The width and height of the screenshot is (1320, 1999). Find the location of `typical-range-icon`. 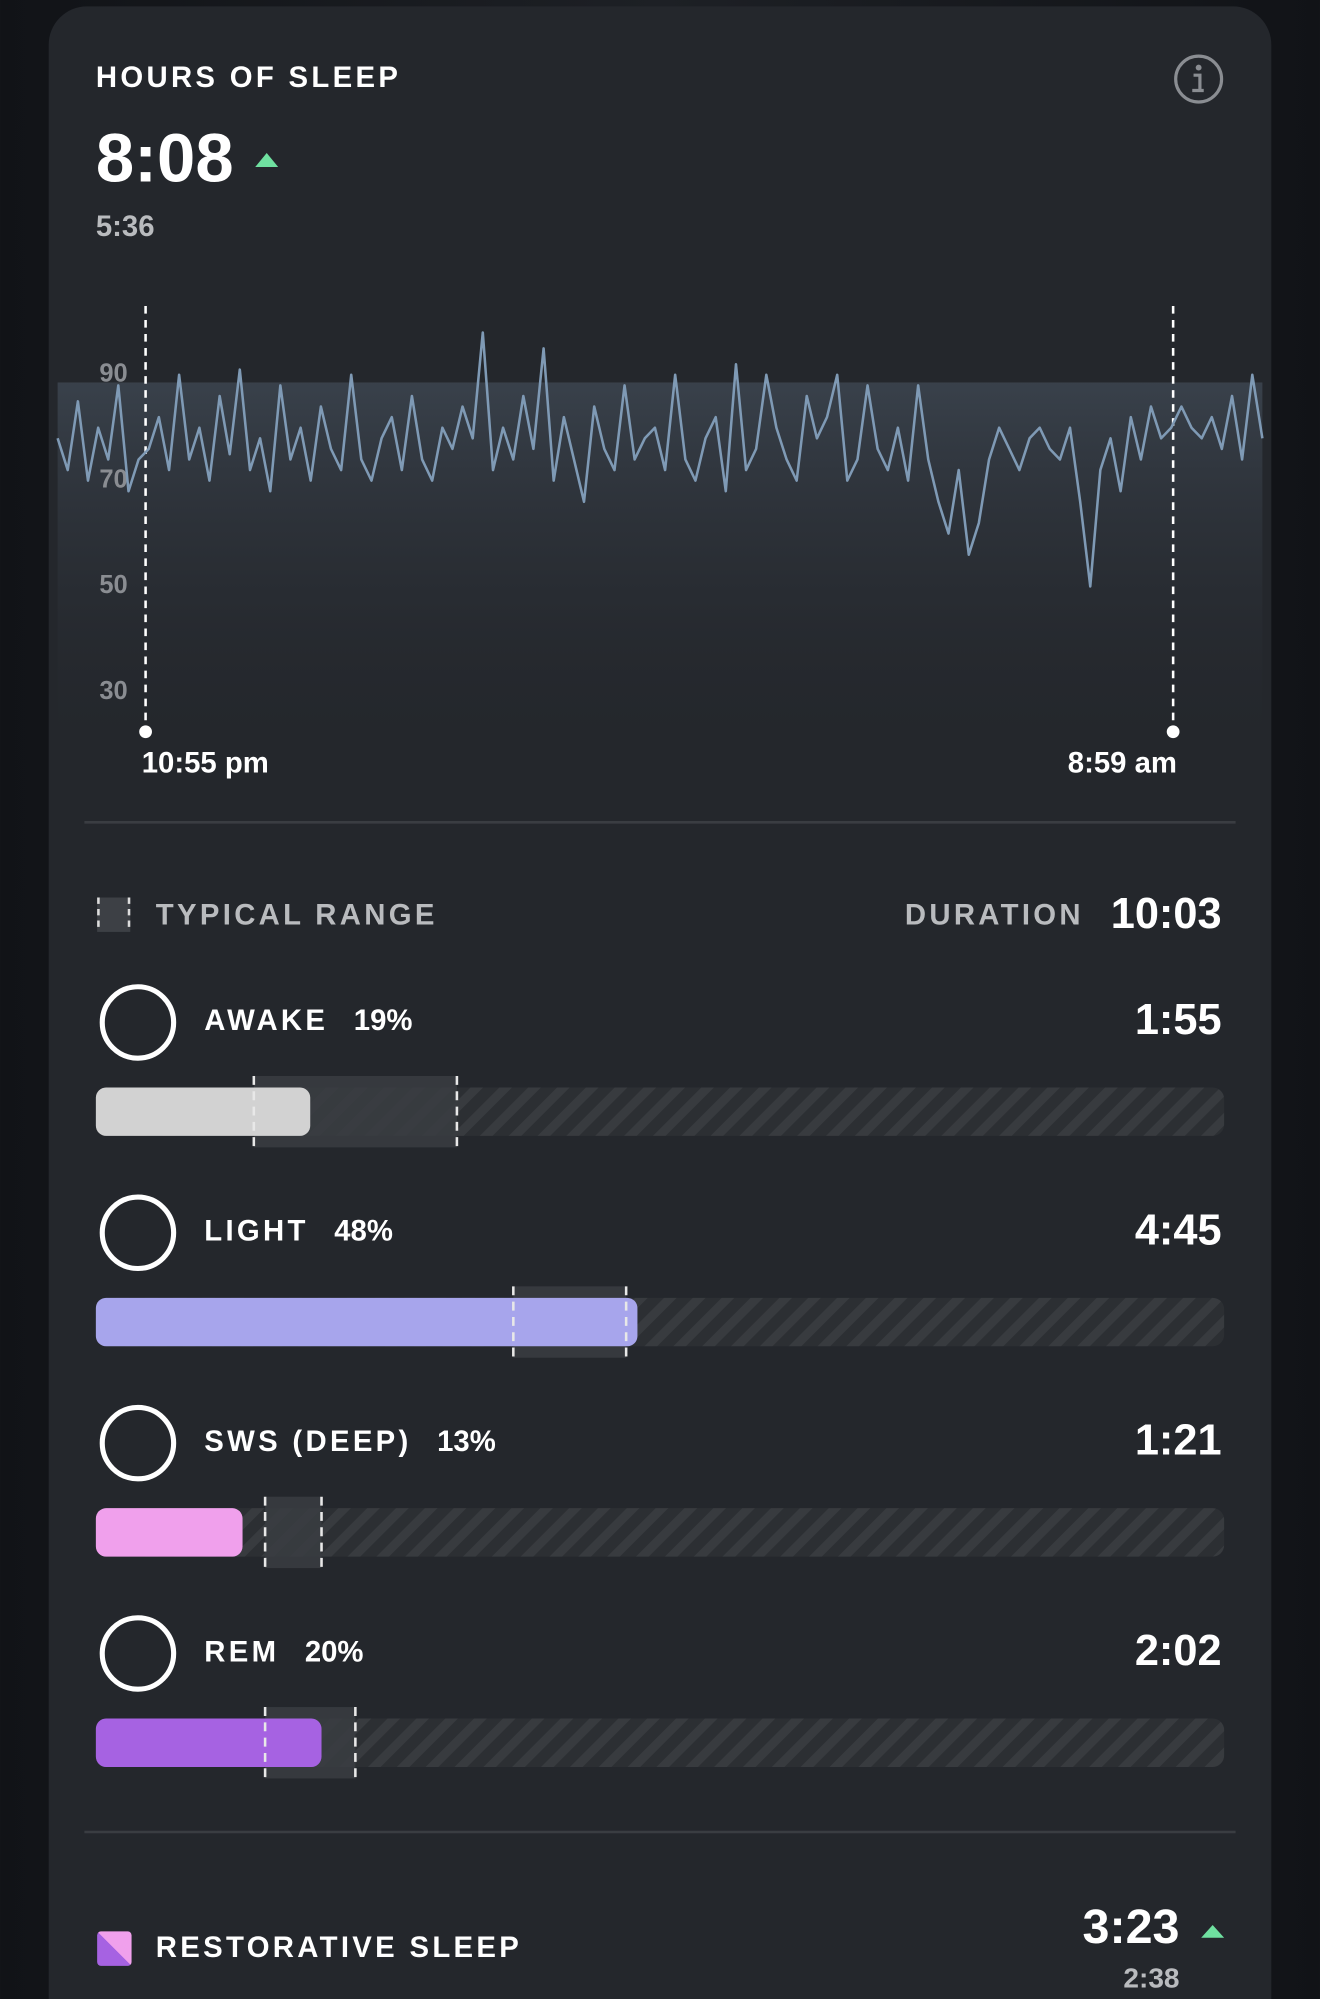

typical-range-icon is located at coordinates (114, 914).